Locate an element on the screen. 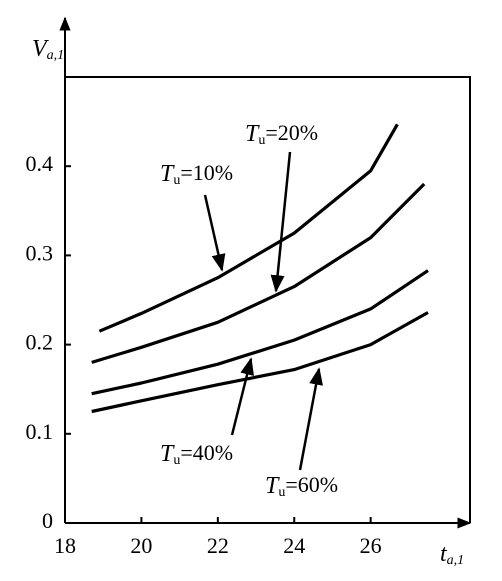  annotation-label: Tu=10% is located at coordinates (196, 174).